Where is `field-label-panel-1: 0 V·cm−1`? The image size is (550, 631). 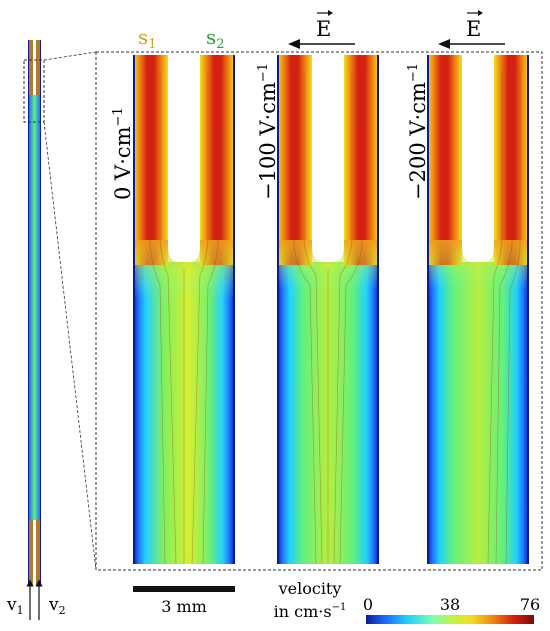 field-label-panel-1: 0 V·cm−1 is located at coordinates (123, 153).